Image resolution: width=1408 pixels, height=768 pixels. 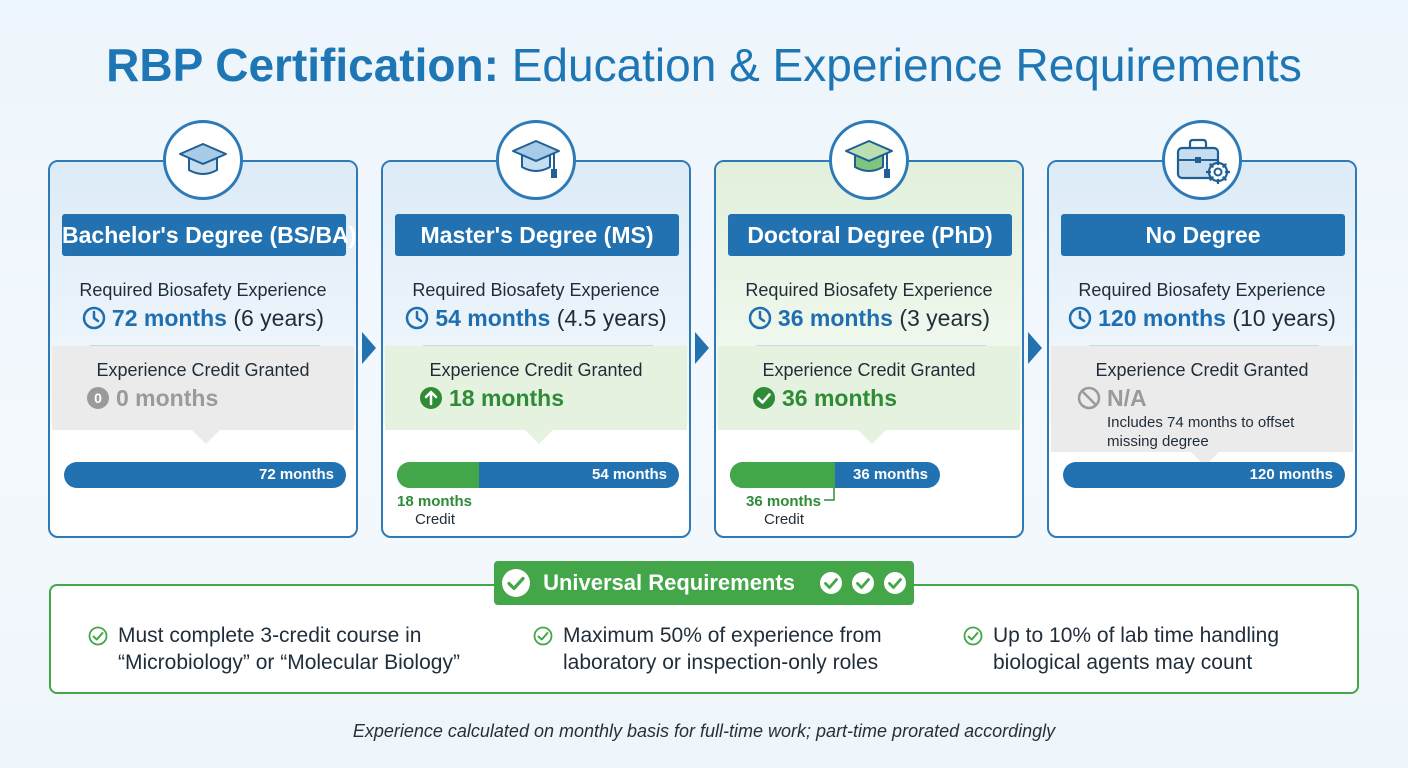 What do you see at coordinates (302, 65) in the screenshot?
I see `title-bold: RBP Certification:` at bounding box center [302, 65].